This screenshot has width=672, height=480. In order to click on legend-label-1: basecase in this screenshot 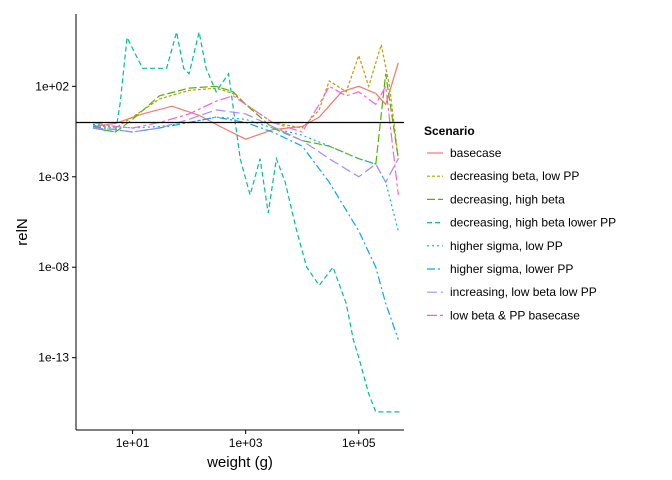, I will do `click(476, 153)`.